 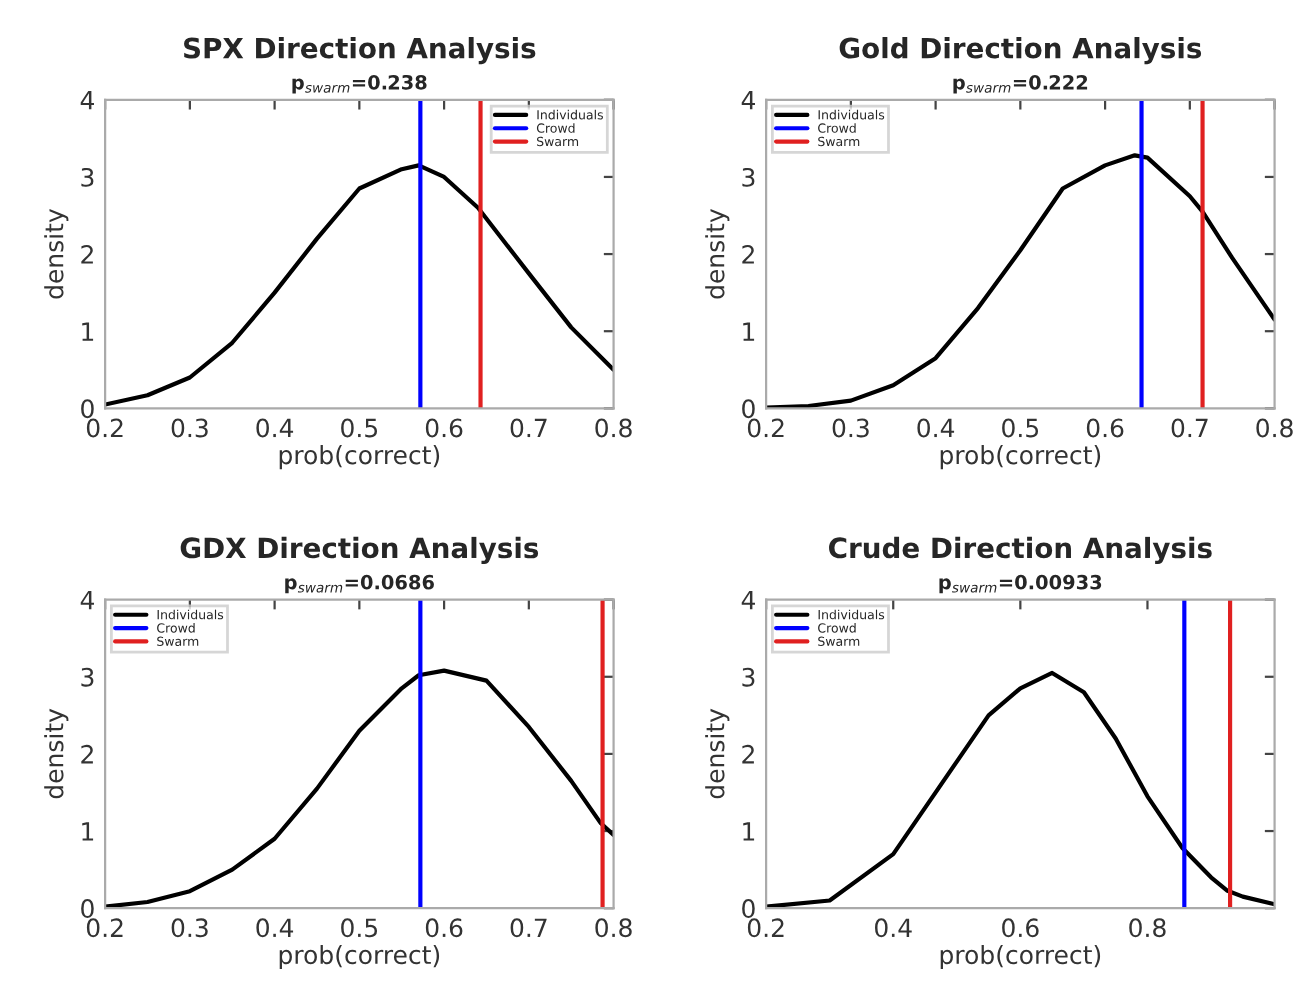 What do you see at coordinates (359, 550) in the screenshot?
I see `chart-title: GDX Direction Analysis` at bounding box center [359, 550].